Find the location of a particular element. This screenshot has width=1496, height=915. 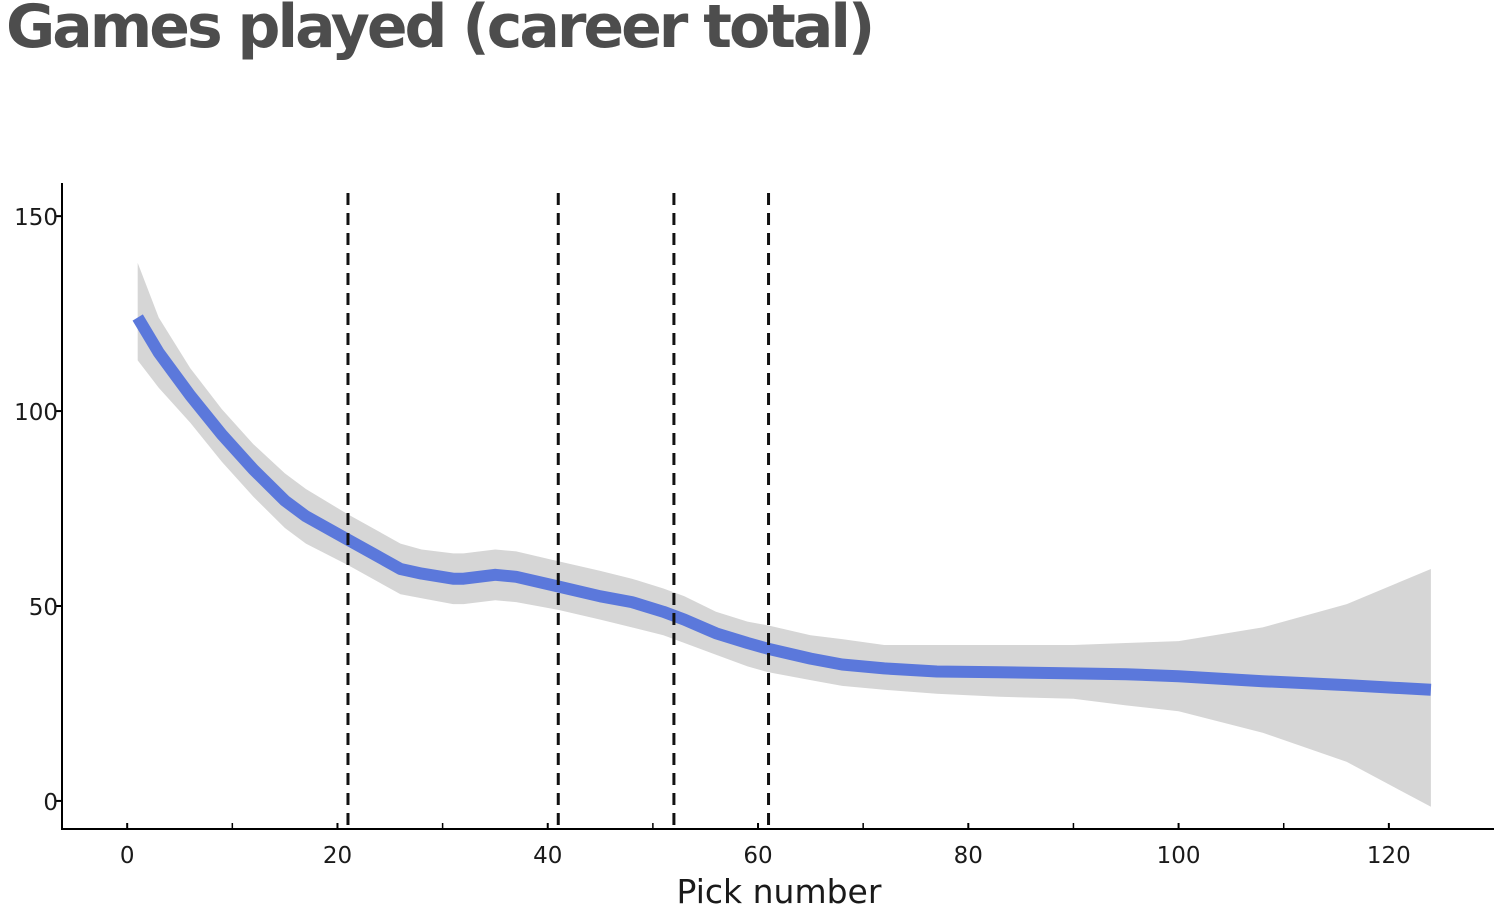

x-tick-label: 40 is located at coordinates (547, 856).